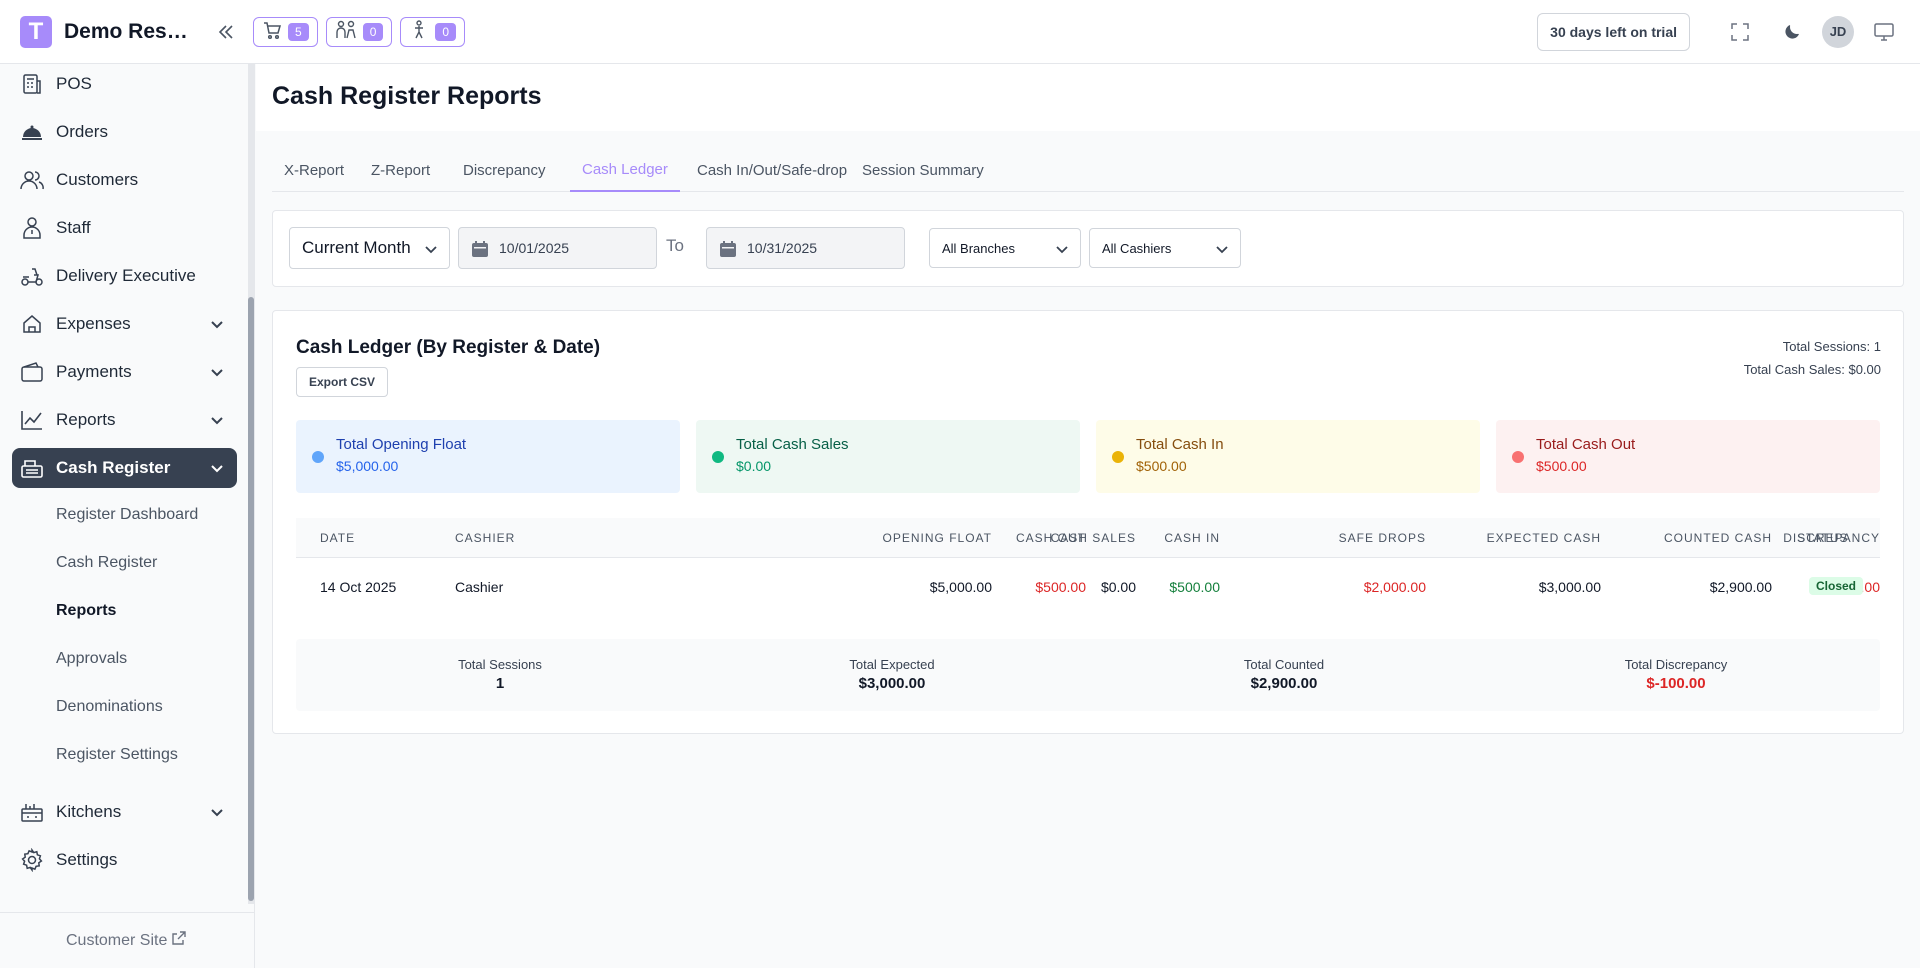 Image resolution: width=1920 pixels, height=968 pixels. I want to click on period-select: Current Month, so click(369, 248).